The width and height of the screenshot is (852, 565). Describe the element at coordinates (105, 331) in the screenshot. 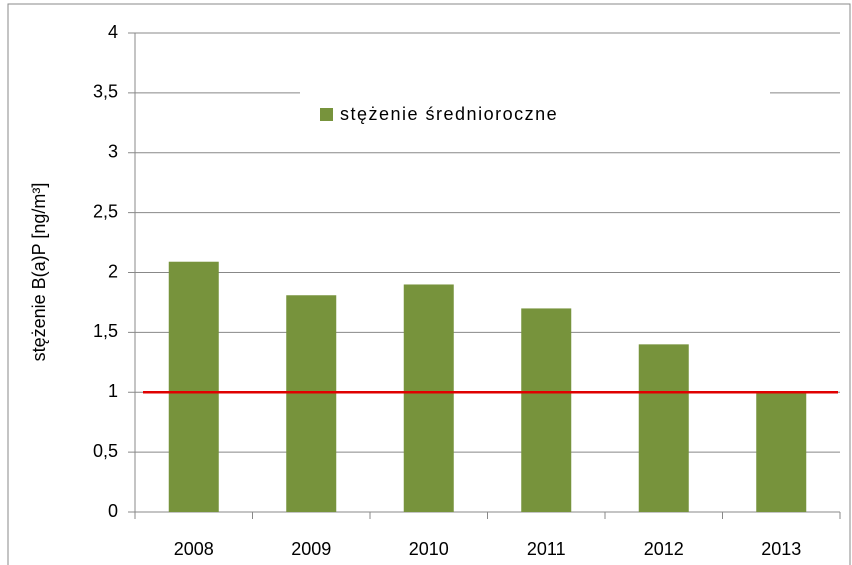

I see `y-tick-label: 1,5` at that location.